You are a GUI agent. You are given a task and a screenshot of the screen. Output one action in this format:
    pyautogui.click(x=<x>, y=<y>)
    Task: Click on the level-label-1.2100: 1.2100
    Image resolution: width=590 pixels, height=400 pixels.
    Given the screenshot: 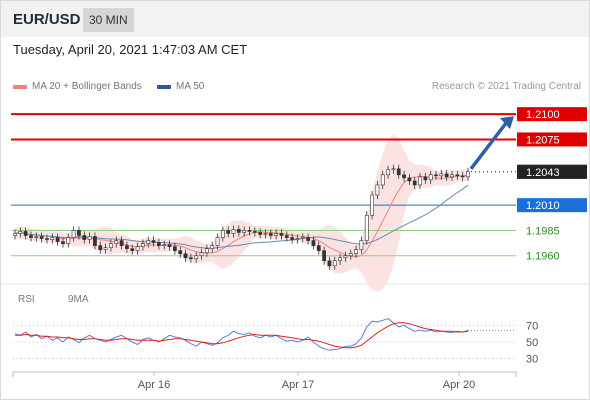 What is the action you would take?
    pyautogui.click(x=552, y=114)
    